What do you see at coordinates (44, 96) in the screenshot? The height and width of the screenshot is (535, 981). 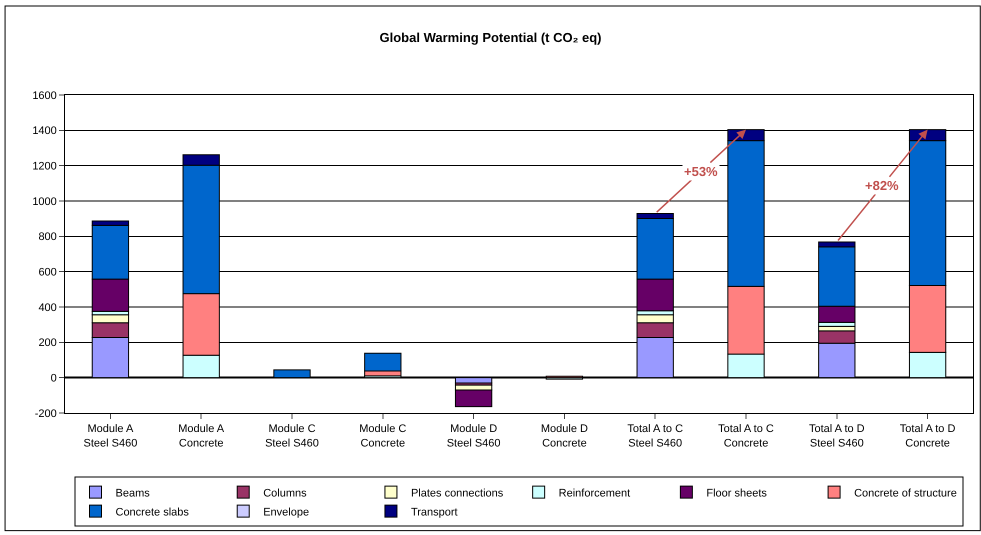 I see `y-tick-label: 1600` at bounding box center [44, 96].